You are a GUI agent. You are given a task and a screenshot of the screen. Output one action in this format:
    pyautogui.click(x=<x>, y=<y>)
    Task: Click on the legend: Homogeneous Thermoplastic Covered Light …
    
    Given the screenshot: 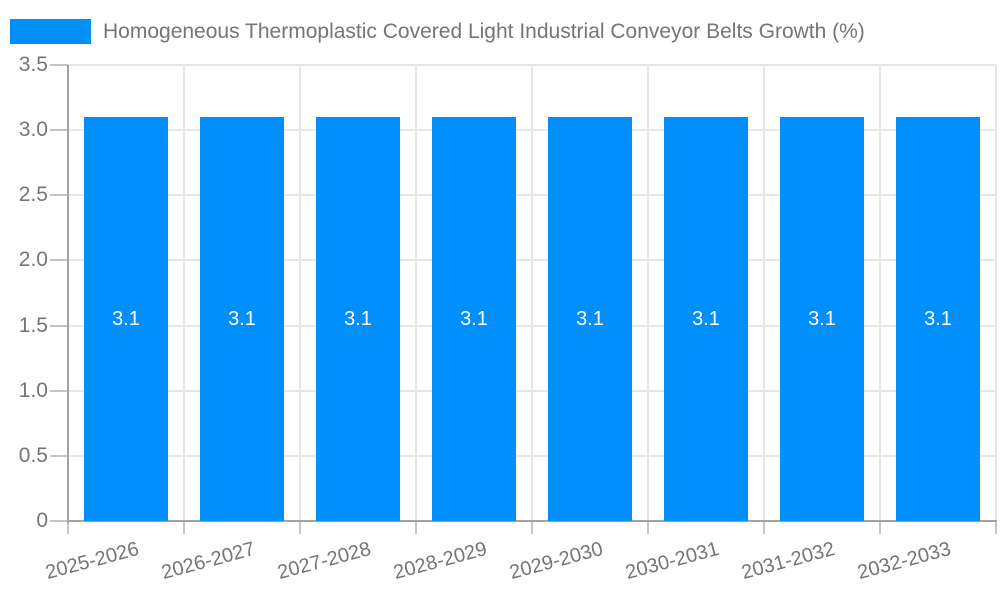 What is the action you would take?
    pyautogui.click(x=437, y=31)
    